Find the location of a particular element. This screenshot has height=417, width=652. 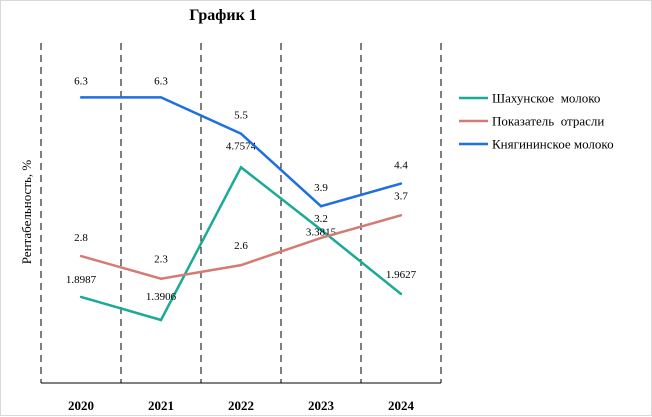

legend-label: Шахунское молоко is located at coordinates (546, 98).